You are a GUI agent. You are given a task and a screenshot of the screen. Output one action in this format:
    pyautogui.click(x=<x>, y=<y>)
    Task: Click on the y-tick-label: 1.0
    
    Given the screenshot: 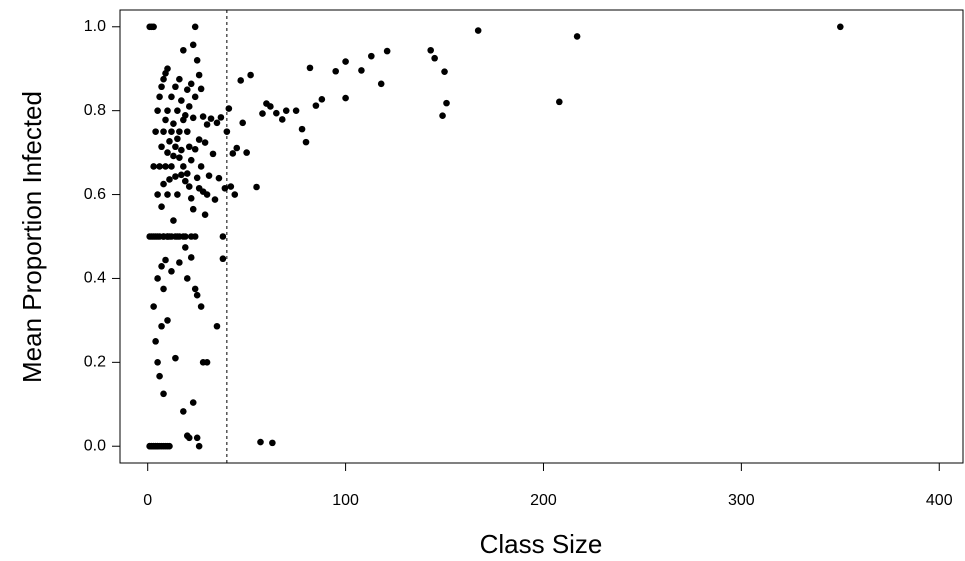 What is the action you would take?
    pyautogui.click(x=95, y=26)
    